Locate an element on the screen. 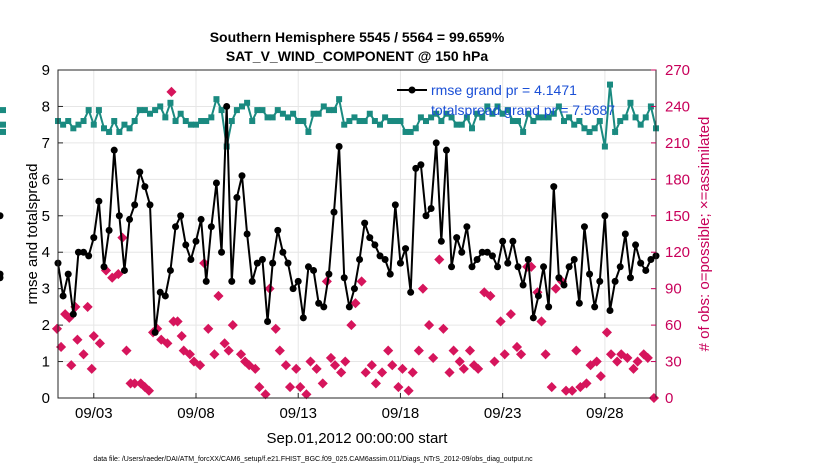 The width and height of the screenshot is (830, 470). y-right-tick-label: 30 is located at coordinates (673, 362).